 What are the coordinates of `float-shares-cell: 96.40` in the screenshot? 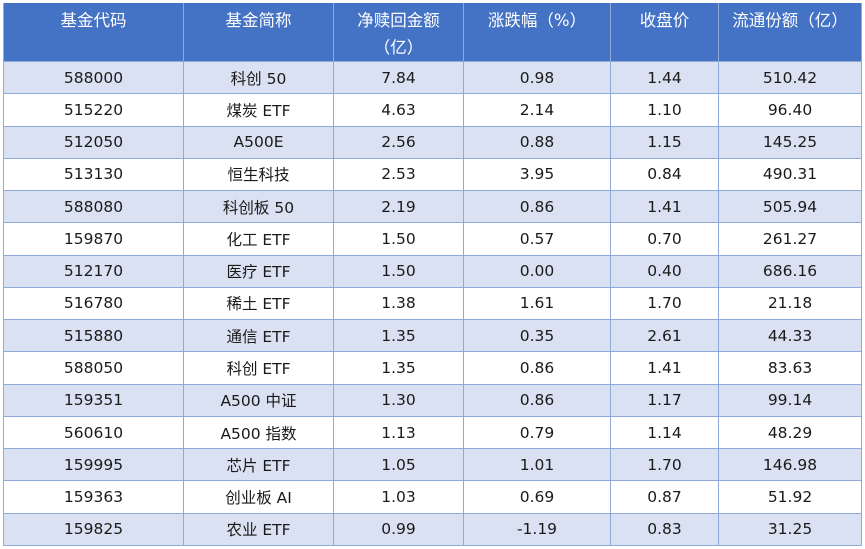 It's located at (790, 110).